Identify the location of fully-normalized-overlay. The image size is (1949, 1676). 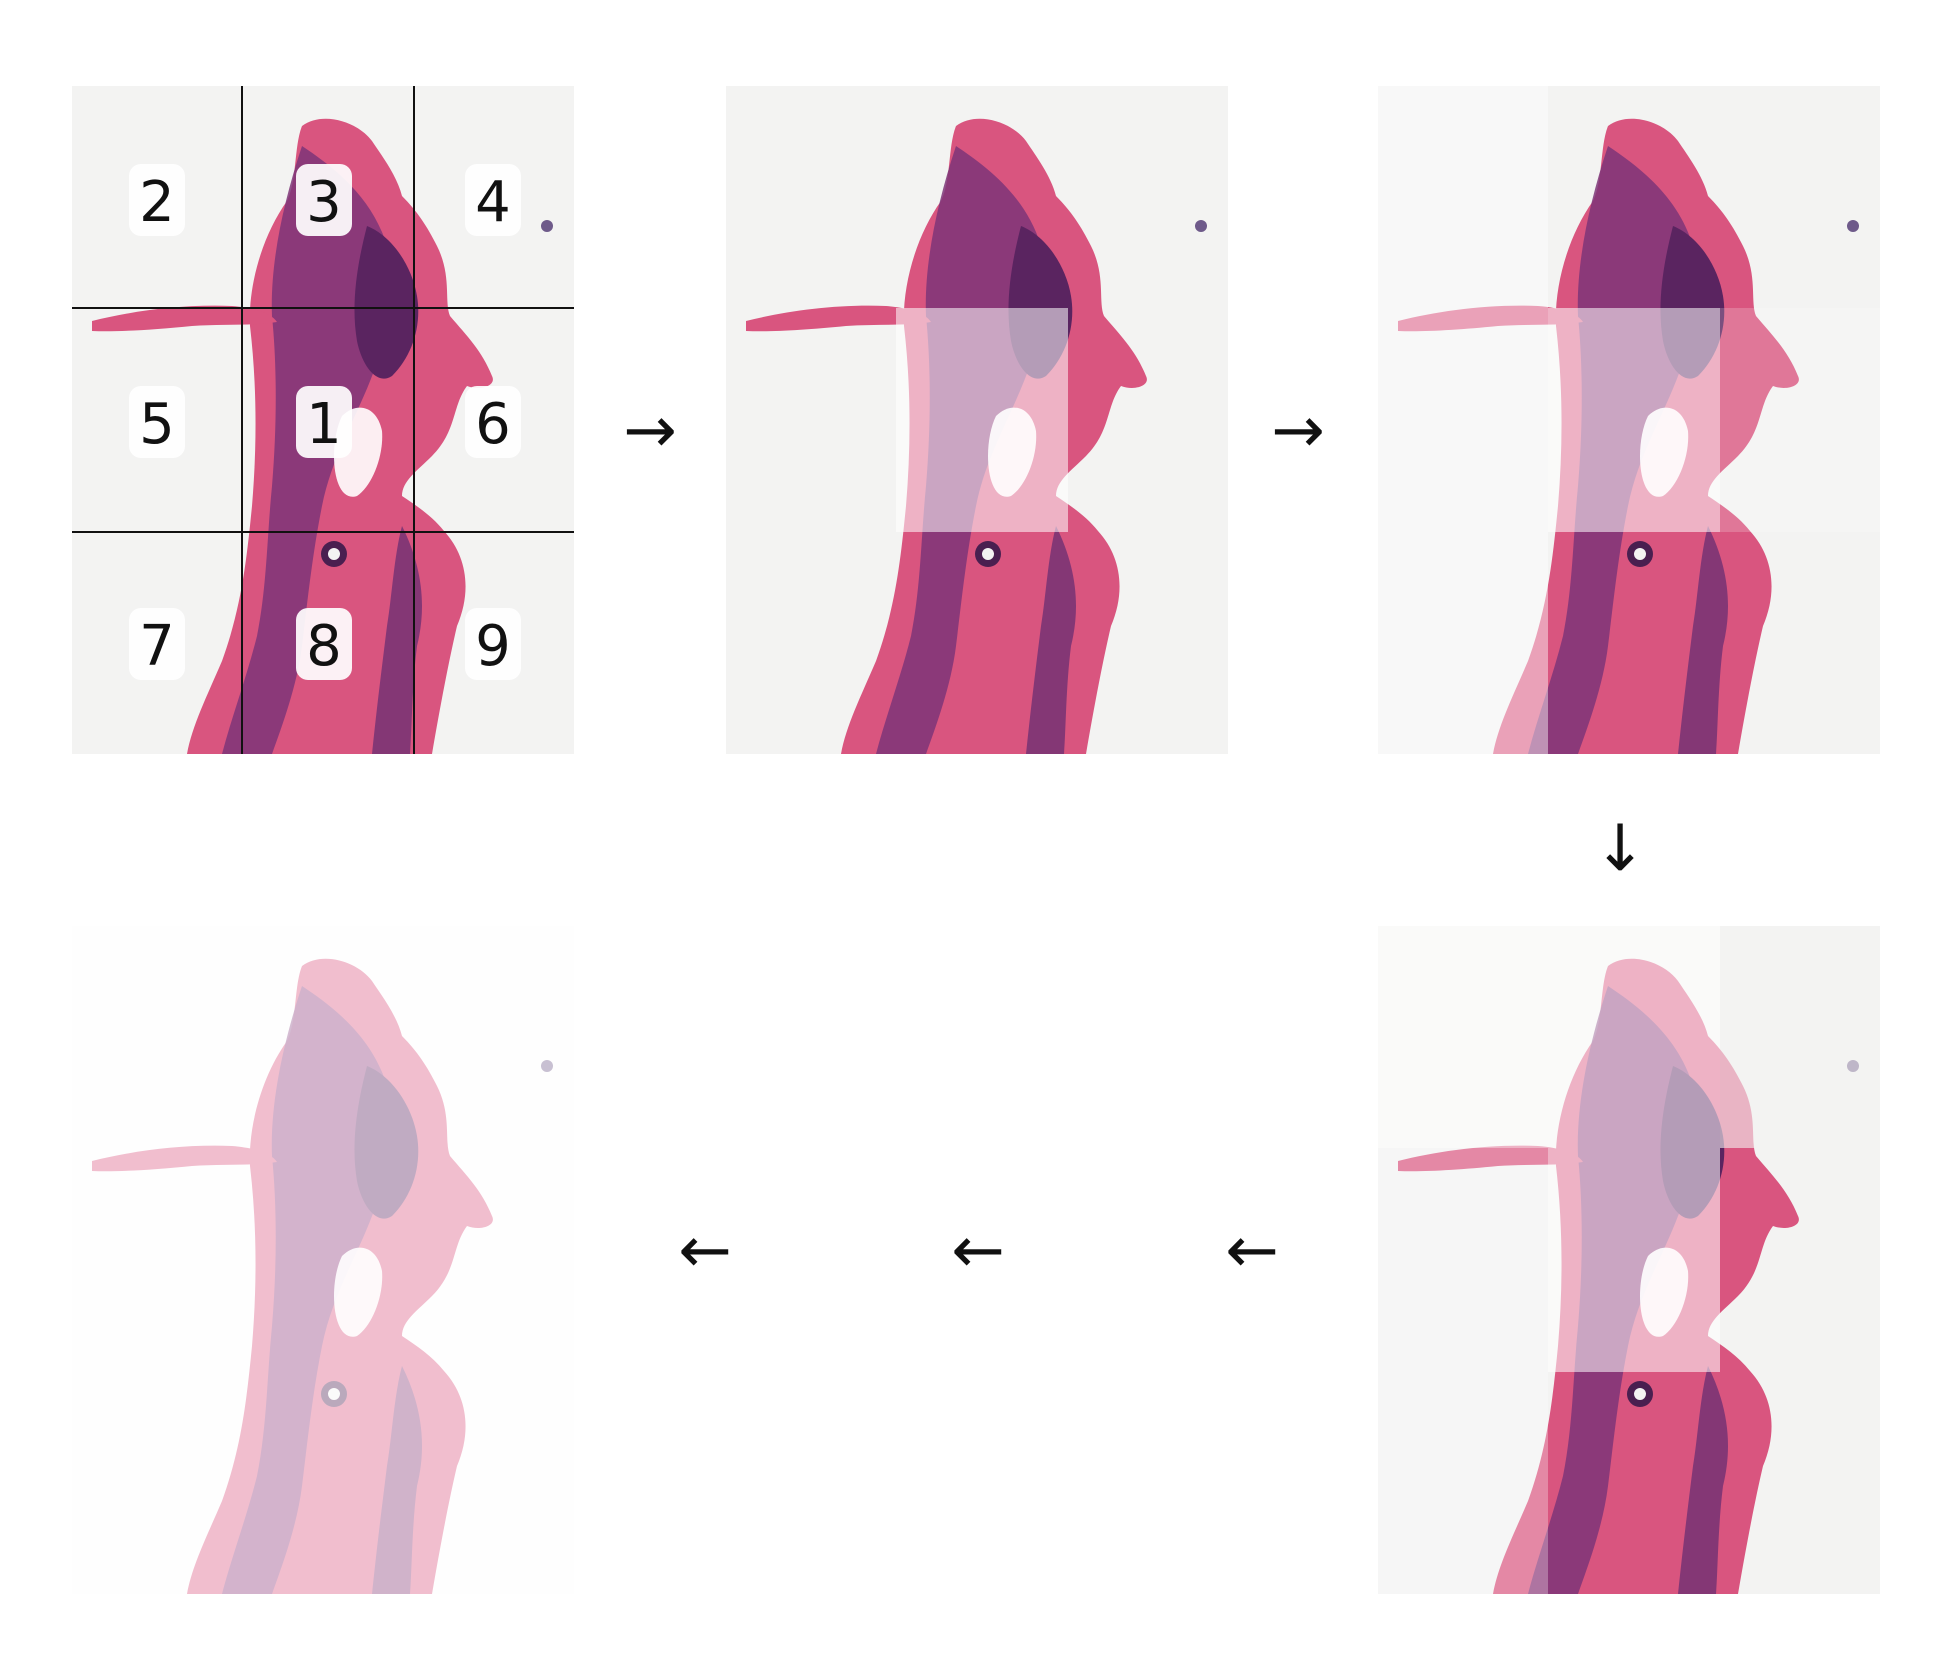
(323, 1260).